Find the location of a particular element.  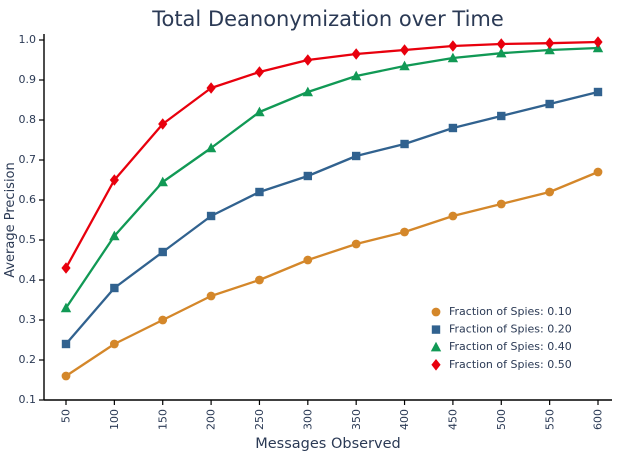

legend-item-1: Fraction of Spies: 0.20 is located at coordinates (501, 329).